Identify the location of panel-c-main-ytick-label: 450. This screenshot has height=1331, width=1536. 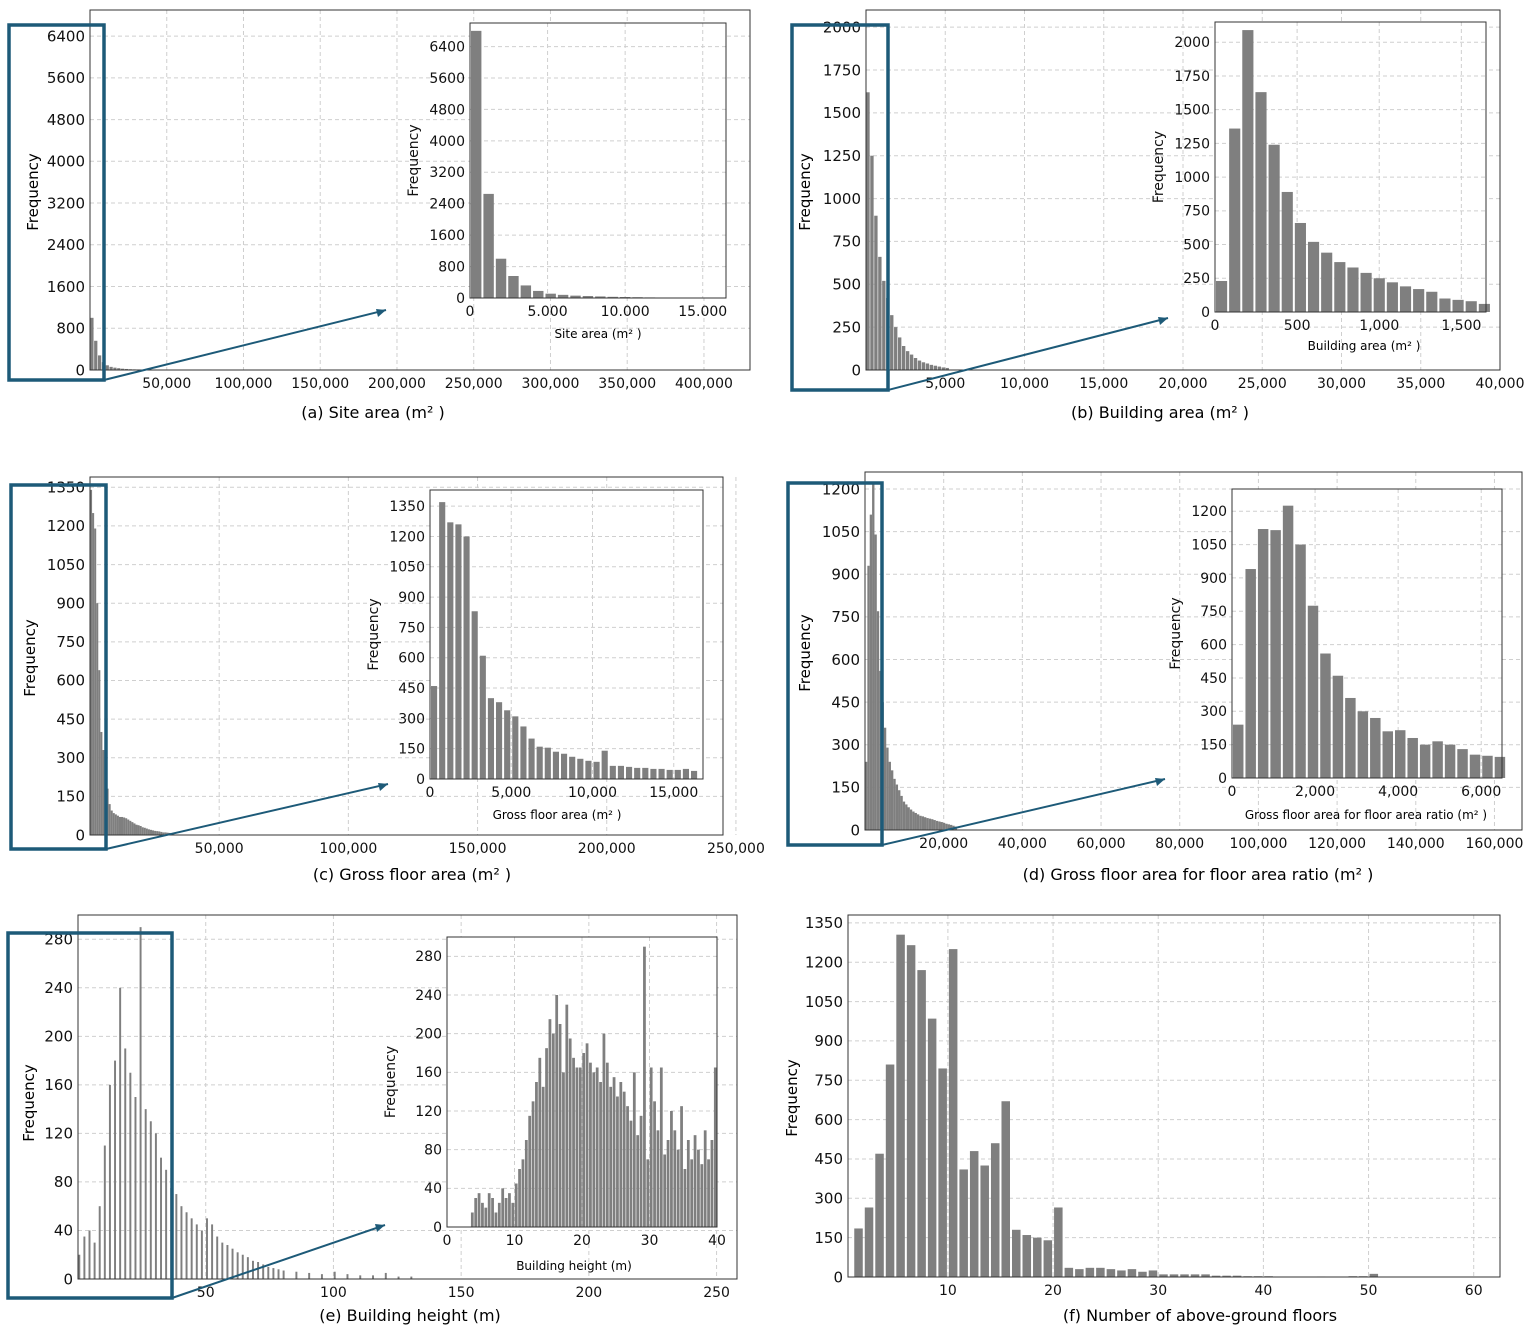
(70, 719).